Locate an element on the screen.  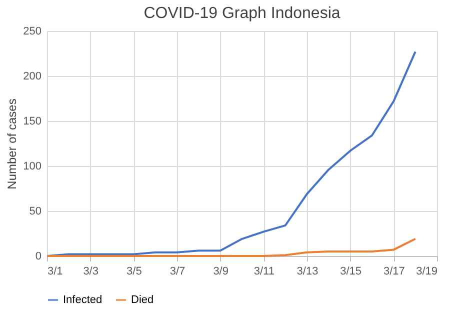
x-tick-label: 3/5 is located at coordinates (134, 272).